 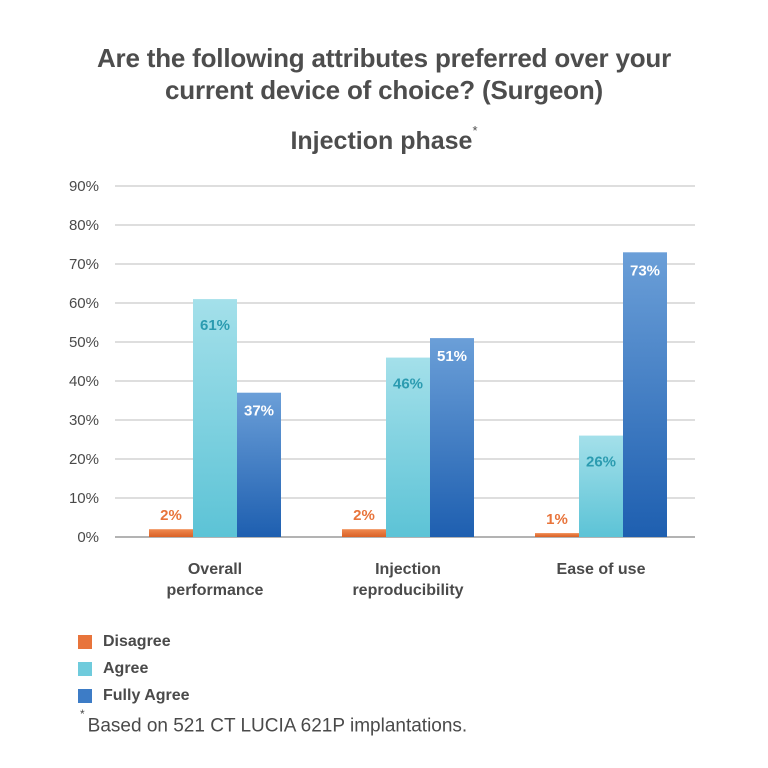 I want to click on x-tick-label: Injection reproducibility, so click(x=407, y=580).